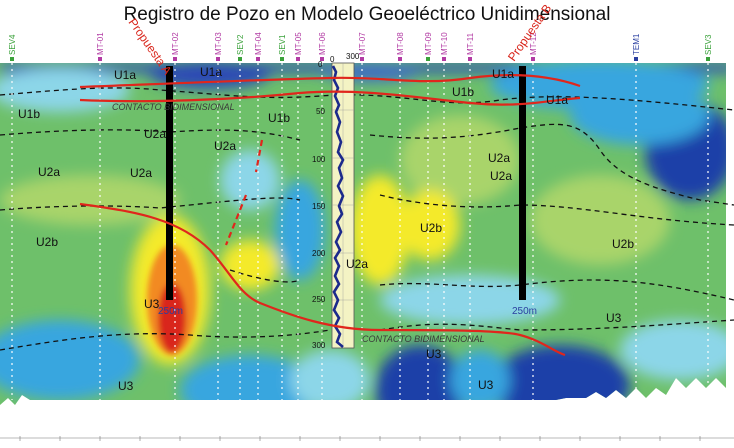 This screenshot has height=448, width=734. What do you see at coordinates (353, 56) in the screenshot?
I see `log-axis-300: 300` at bounding box center [353, 56].